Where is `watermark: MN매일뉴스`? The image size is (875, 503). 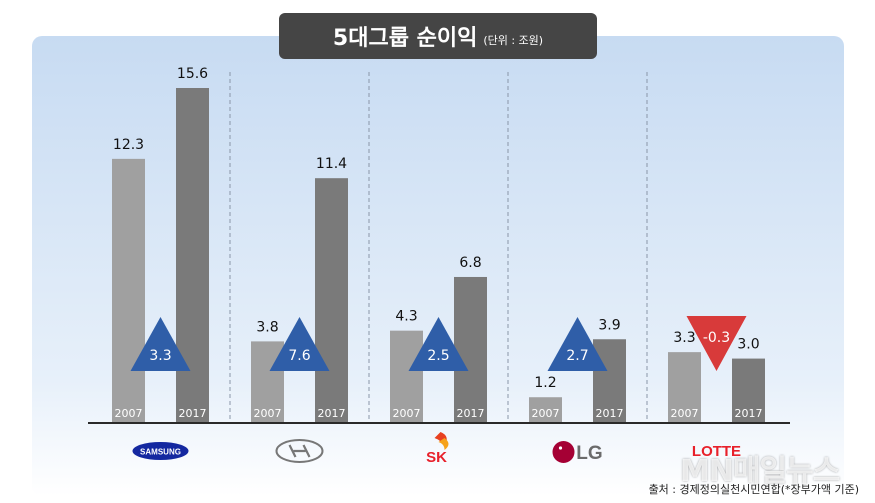
watermark: MN매일뉴스 is located at coordinates (760, 471).